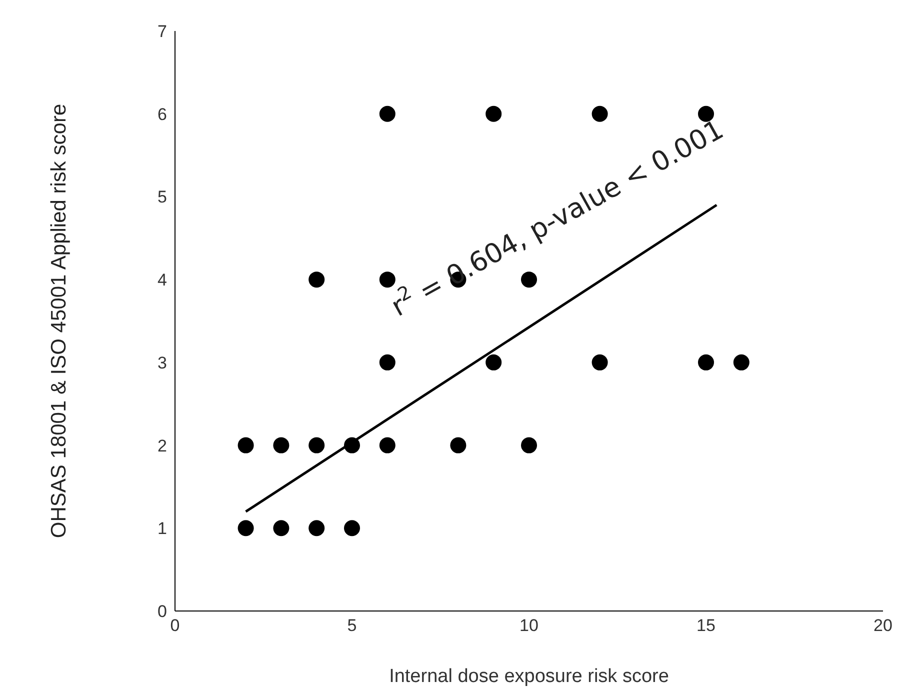 The height and width of the screenshot is (697, 915). What do you see at coordinates (883, 626) in the screenshot?
I see `x-tick-label: 20` at bounding box center [883, 626].